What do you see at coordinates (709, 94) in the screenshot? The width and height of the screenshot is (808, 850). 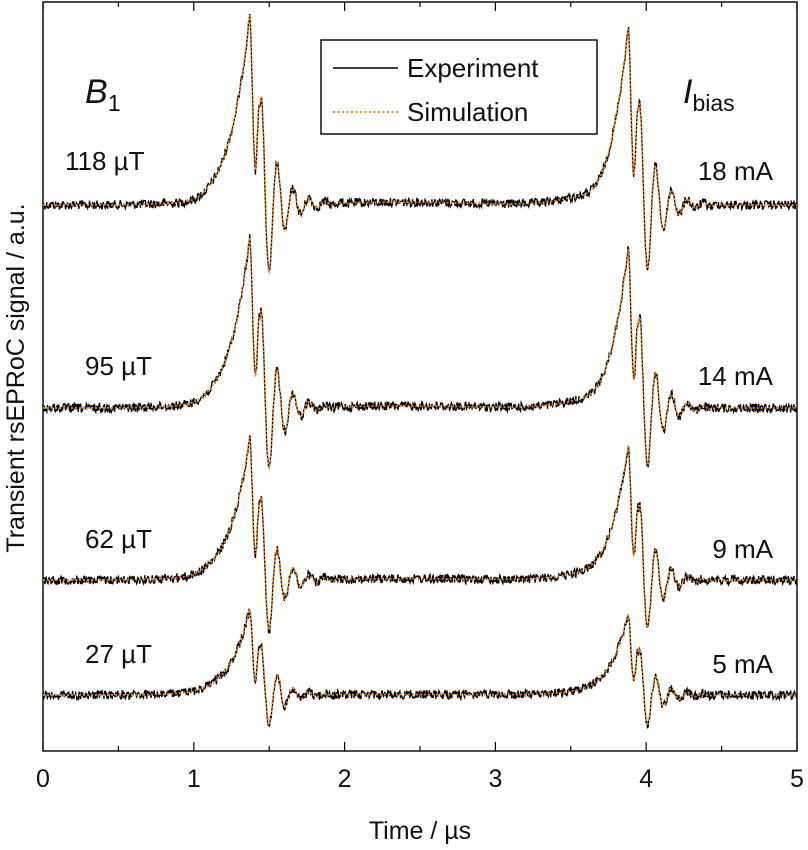 I see `ibias-header: Ibias` at bounding box center [709, 94].